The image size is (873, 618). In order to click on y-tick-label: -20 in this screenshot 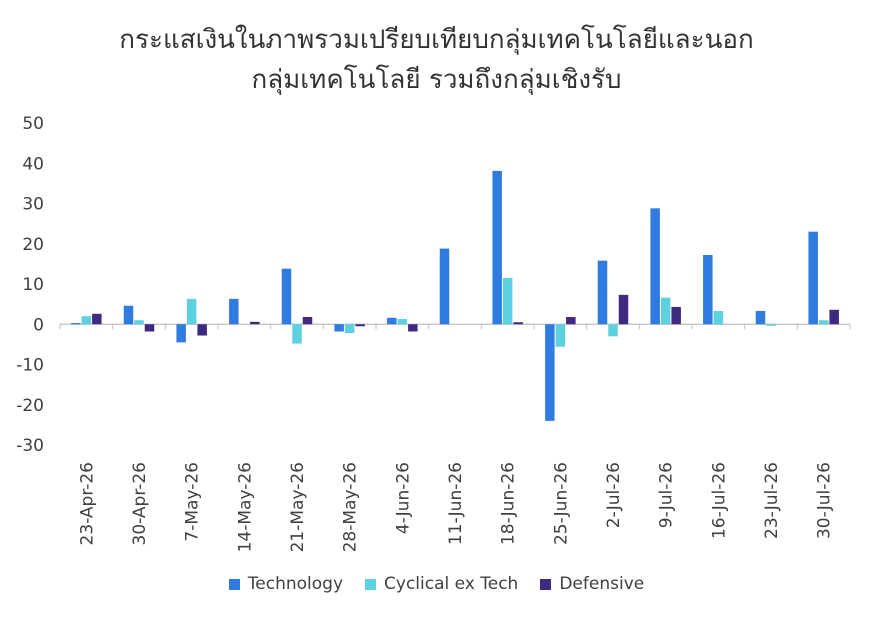, I will do `click(30, 406)`.